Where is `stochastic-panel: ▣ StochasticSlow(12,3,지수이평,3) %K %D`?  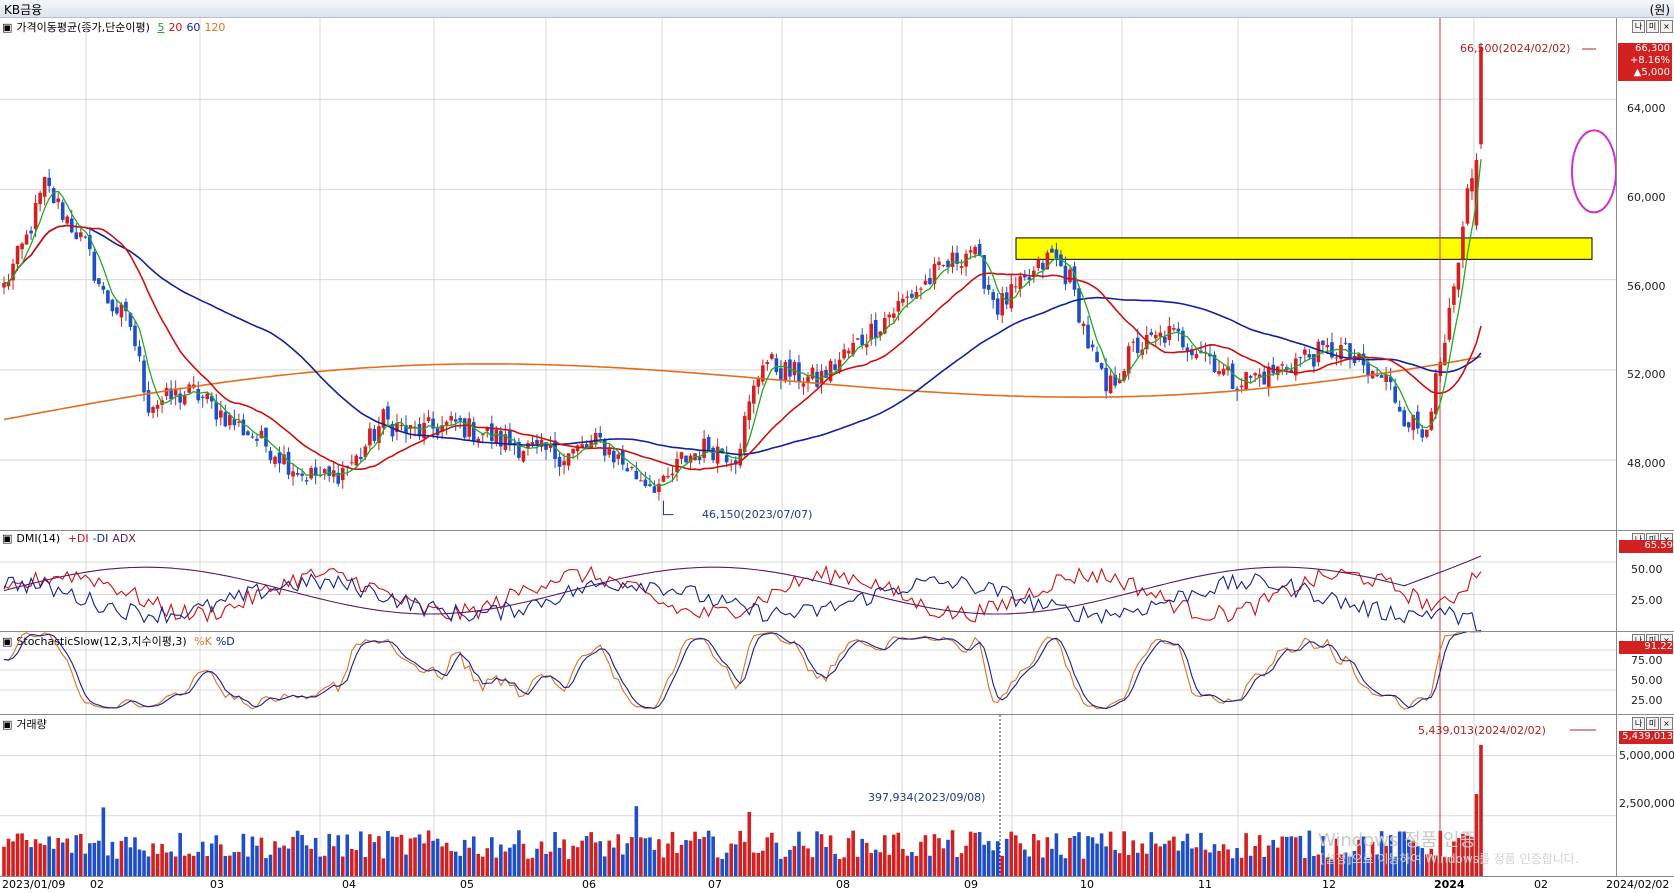 stochastic-panel: ▣ StochasticSlow(12,3,지수이평,3) %K %D is located at coordinates (808, 673).